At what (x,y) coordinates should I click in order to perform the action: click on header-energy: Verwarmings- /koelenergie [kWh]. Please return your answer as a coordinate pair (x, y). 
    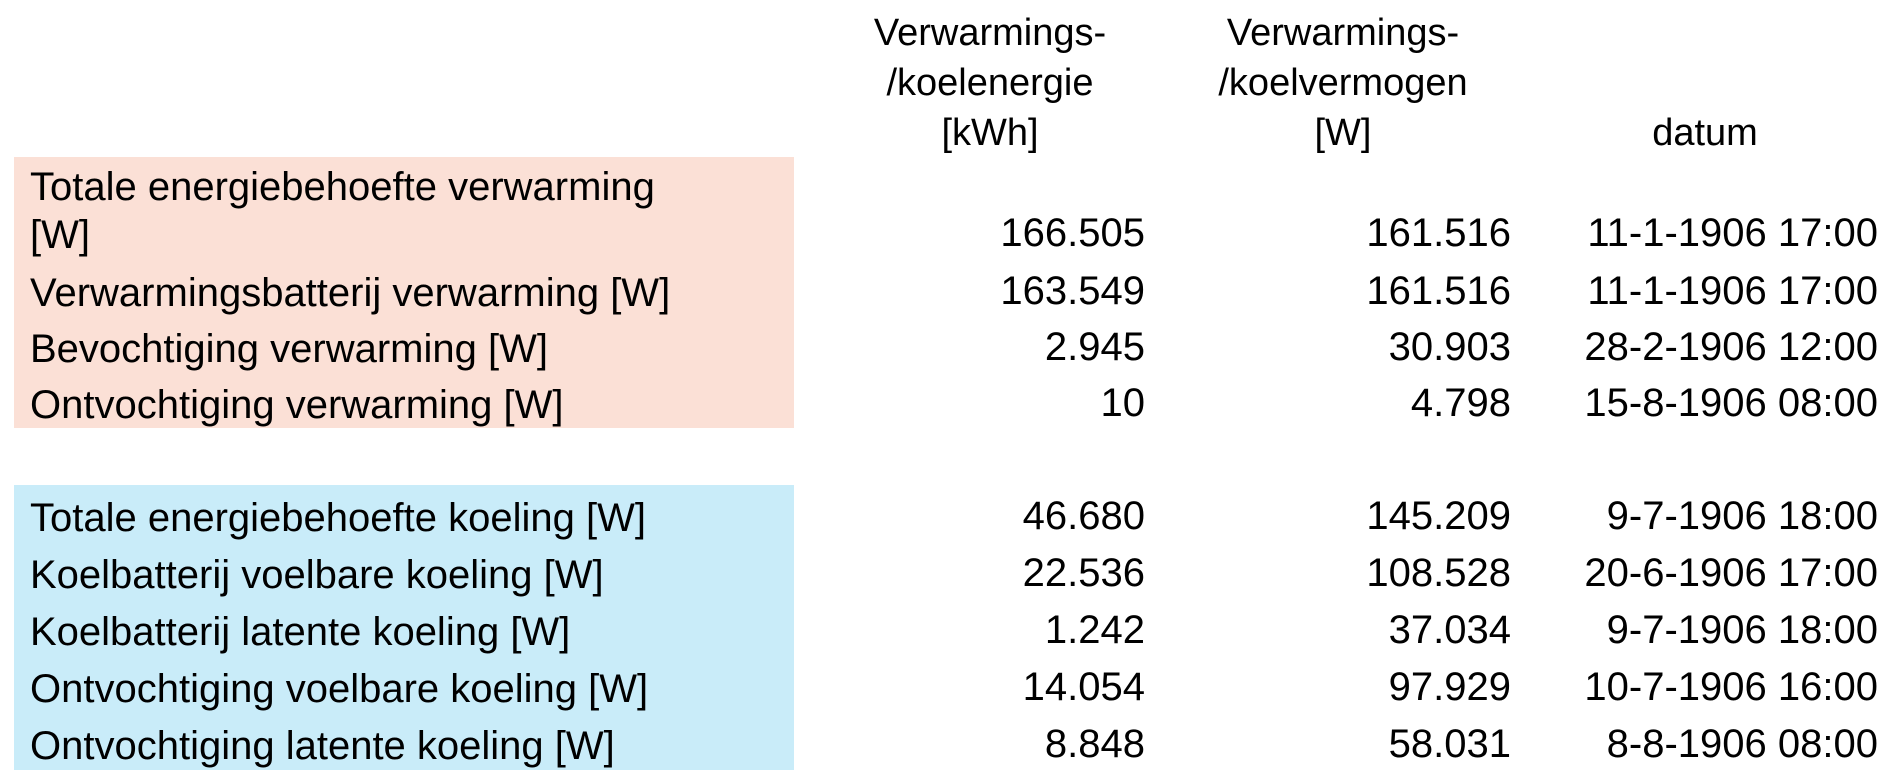
    Looking at the image, I should click on (990, 83).